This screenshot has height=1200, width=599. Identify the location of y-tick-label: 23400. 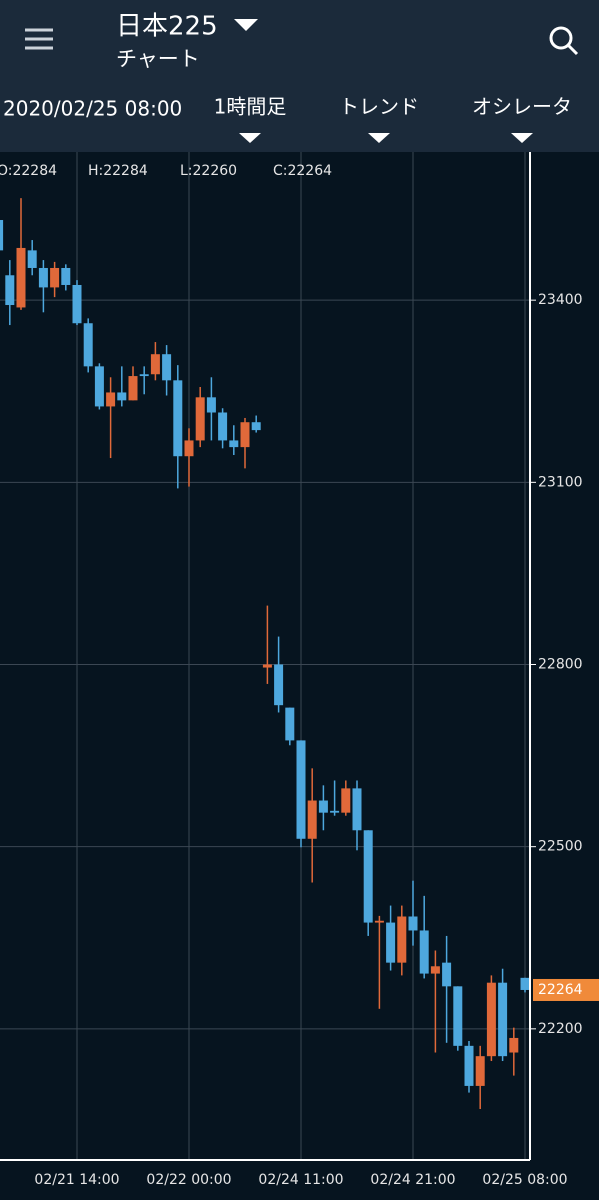
(560, 300).